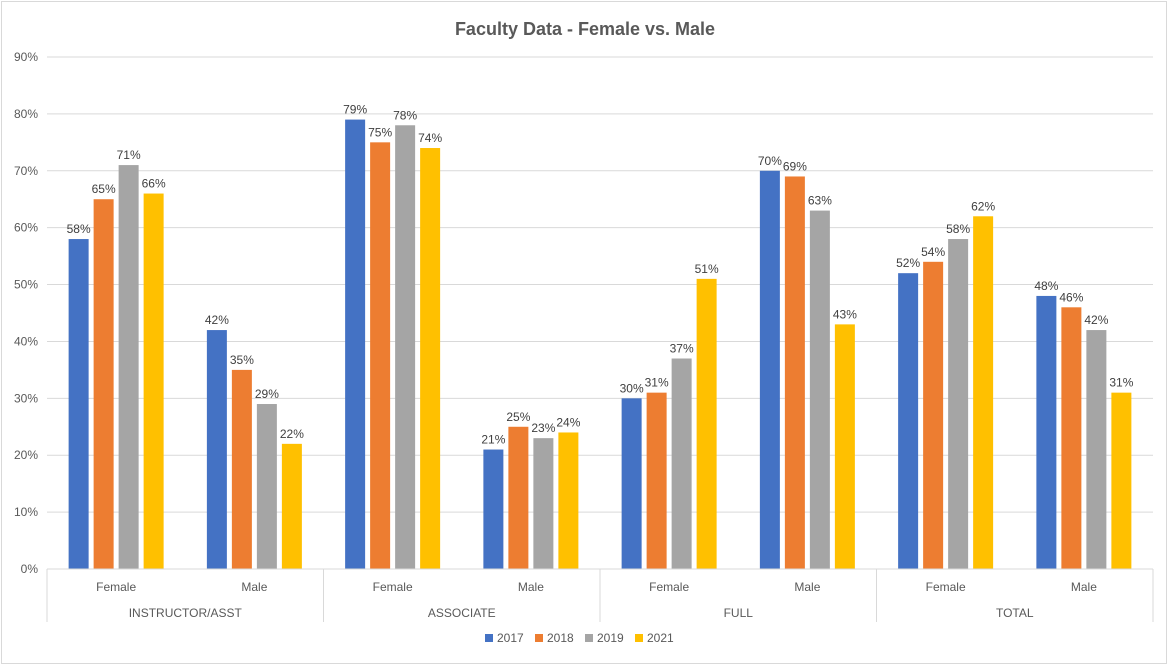 This screenshot has width=1170, height=667. I want to click on y-tick-label: 80%, so click(26, 114).